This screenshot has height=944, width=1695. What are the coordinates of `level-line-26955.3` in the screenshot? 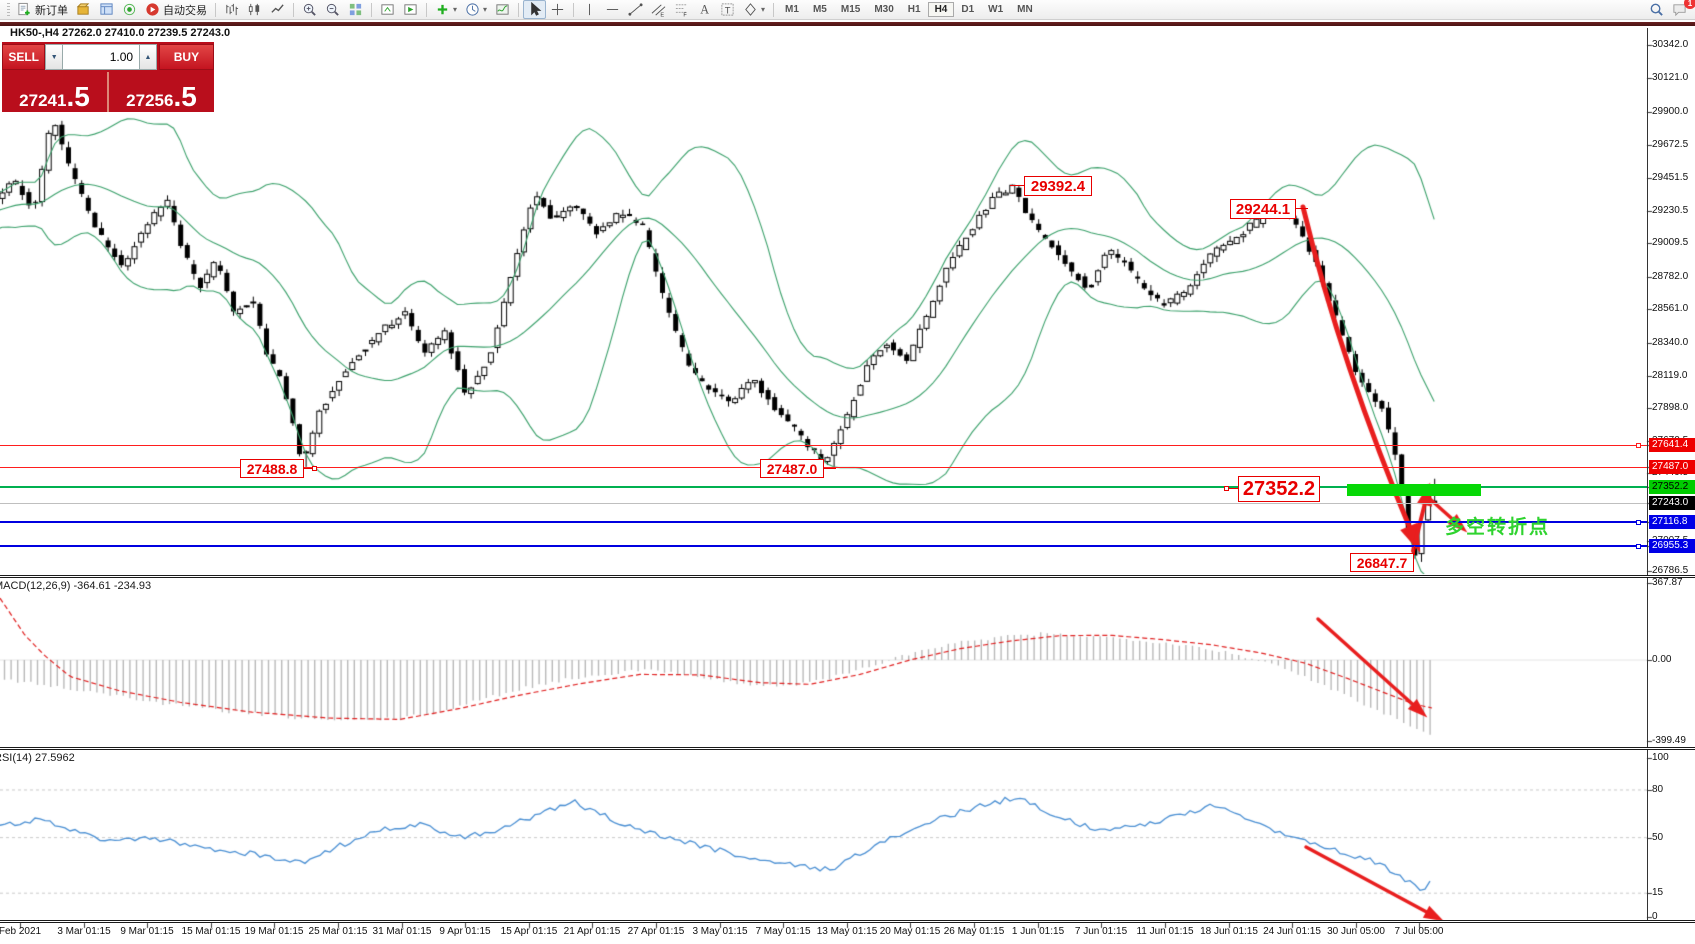 It's located at (823, 546).